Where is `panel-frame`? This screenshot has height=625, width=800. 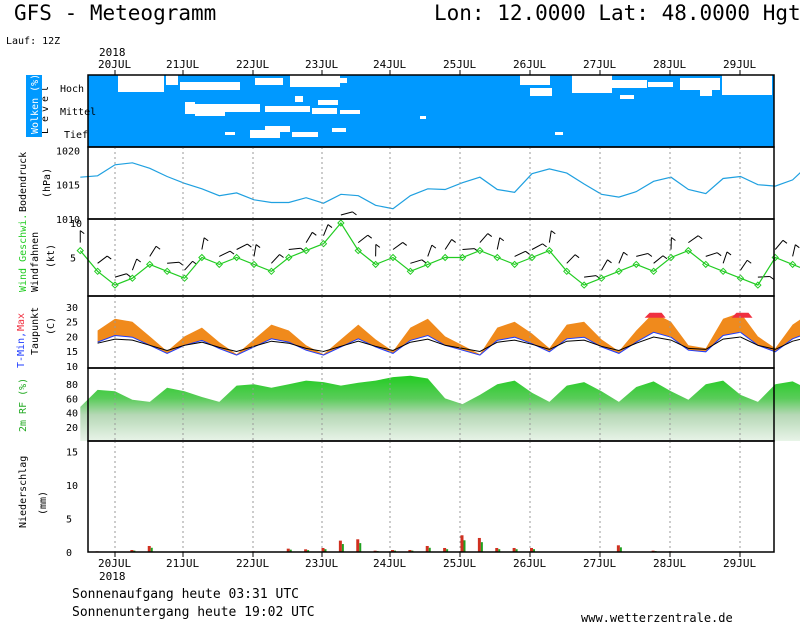
panel-frame is located at coordinates (431, 183).